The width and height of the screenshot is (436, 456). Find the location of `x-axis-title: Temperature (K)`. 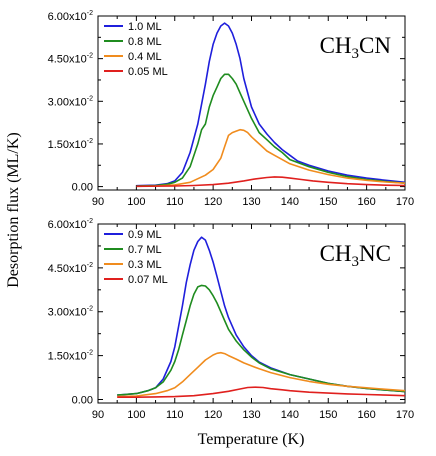

x-axis-title: Temperature (K) is located at coordinates (251, 439).